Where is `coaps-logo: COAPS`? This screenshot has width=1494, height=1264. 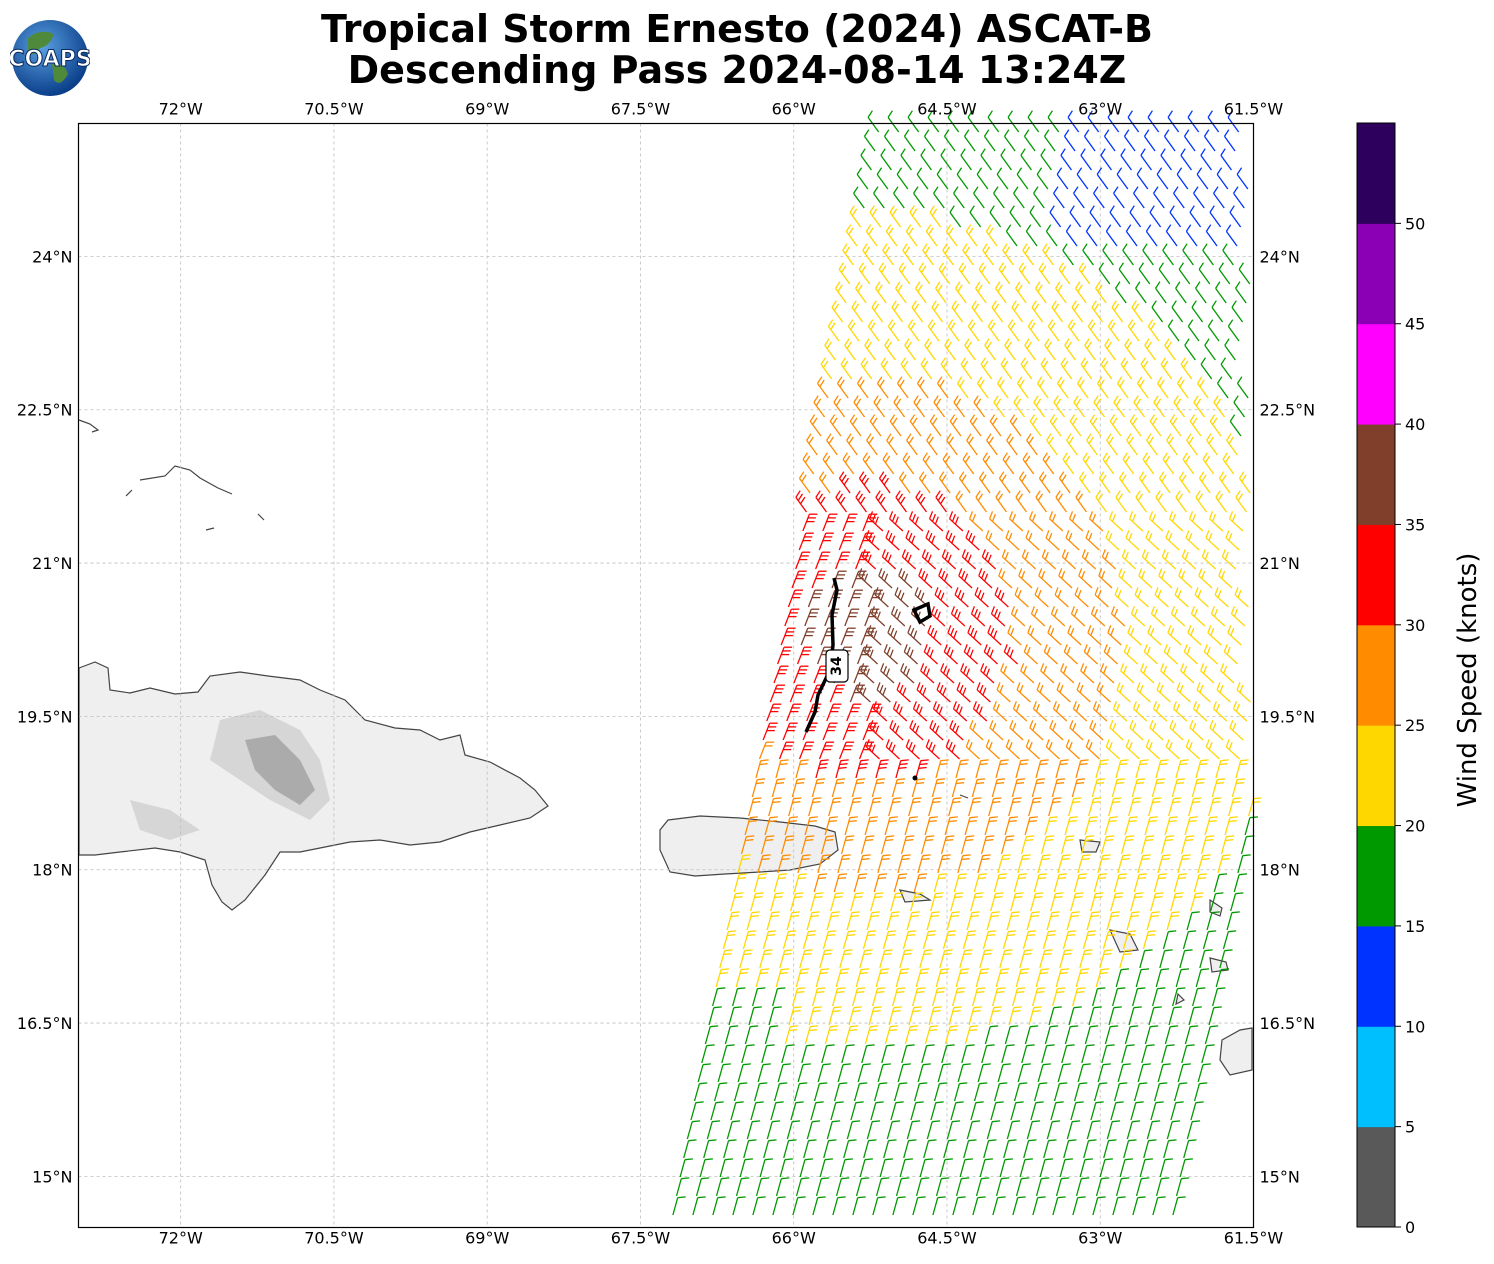 coaps-logo: COAPS is located at coordinates (50, 60).